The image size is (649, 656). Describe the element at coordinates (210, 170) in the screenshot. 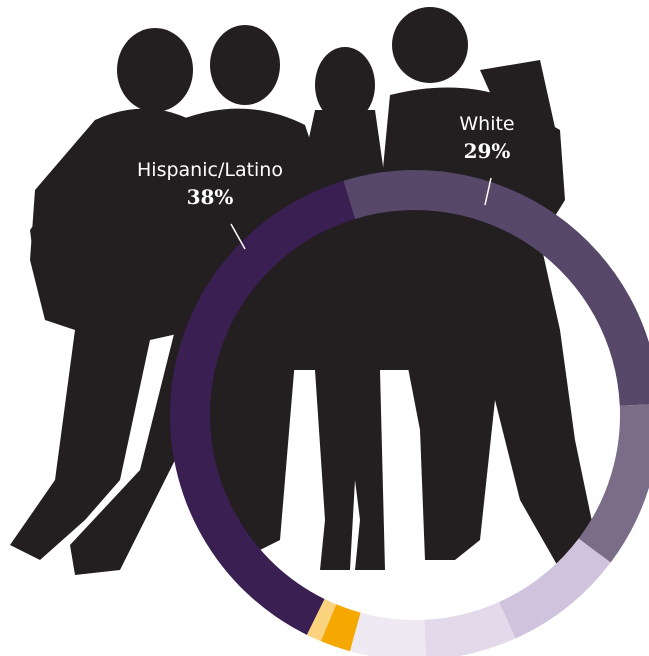

I see `slice-label: Hispanic/Latino` at that location.